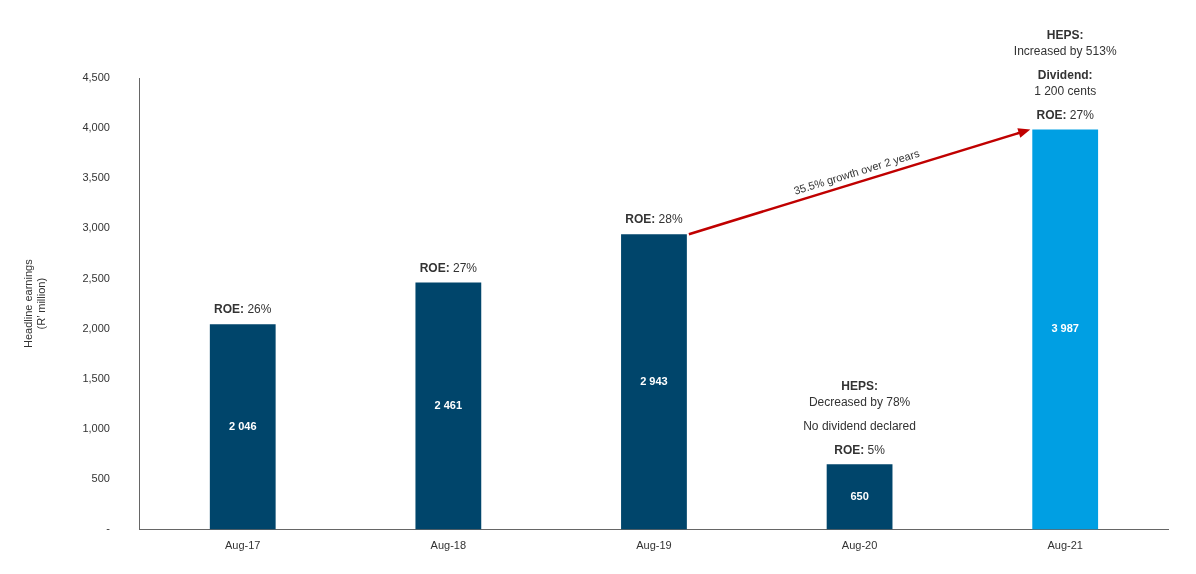 This screenshot has width=1196, height=574. Describe the element at coordinates (96, 227) in the screenshot. I see `y-tick-label: 3,000` at that location.